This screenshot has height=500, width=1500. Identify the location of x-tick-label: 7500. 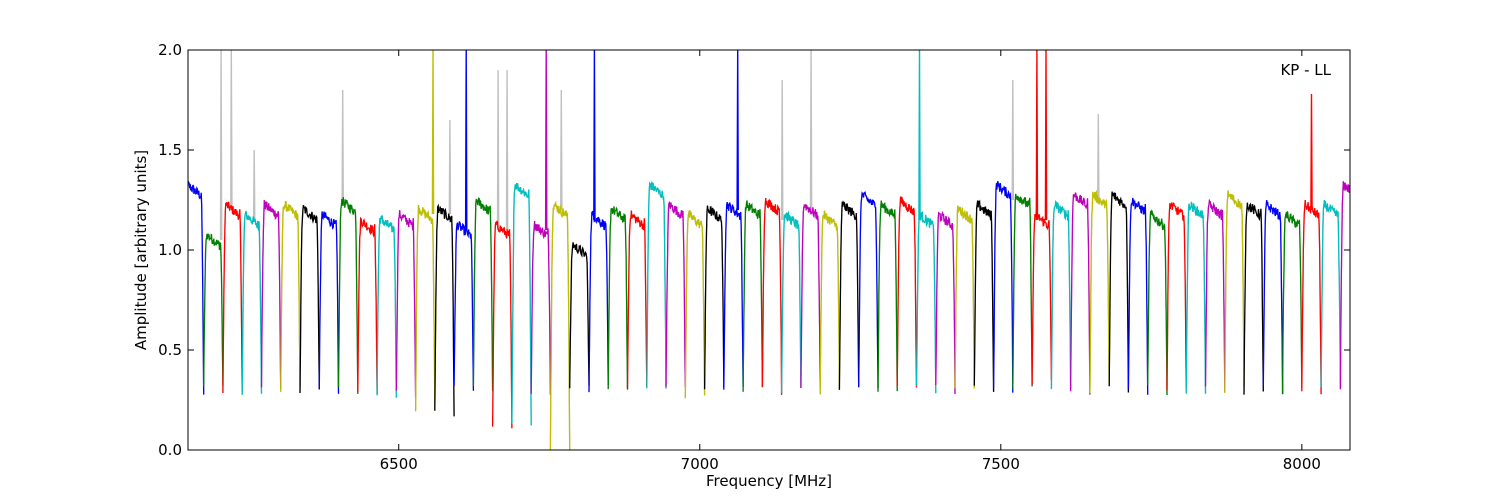
(1001, 464).